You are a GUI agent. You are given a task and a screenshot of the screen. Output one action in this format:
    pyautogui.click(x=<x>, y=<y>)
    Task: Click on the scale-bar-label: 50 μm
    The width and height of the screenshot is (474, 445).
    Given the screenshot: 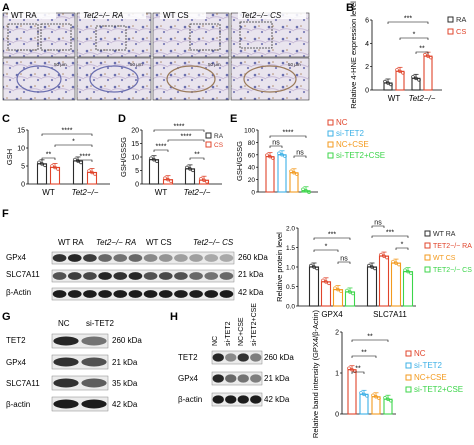 What is the action you would take?
    pyautogui.click(x=60, y=64)
    